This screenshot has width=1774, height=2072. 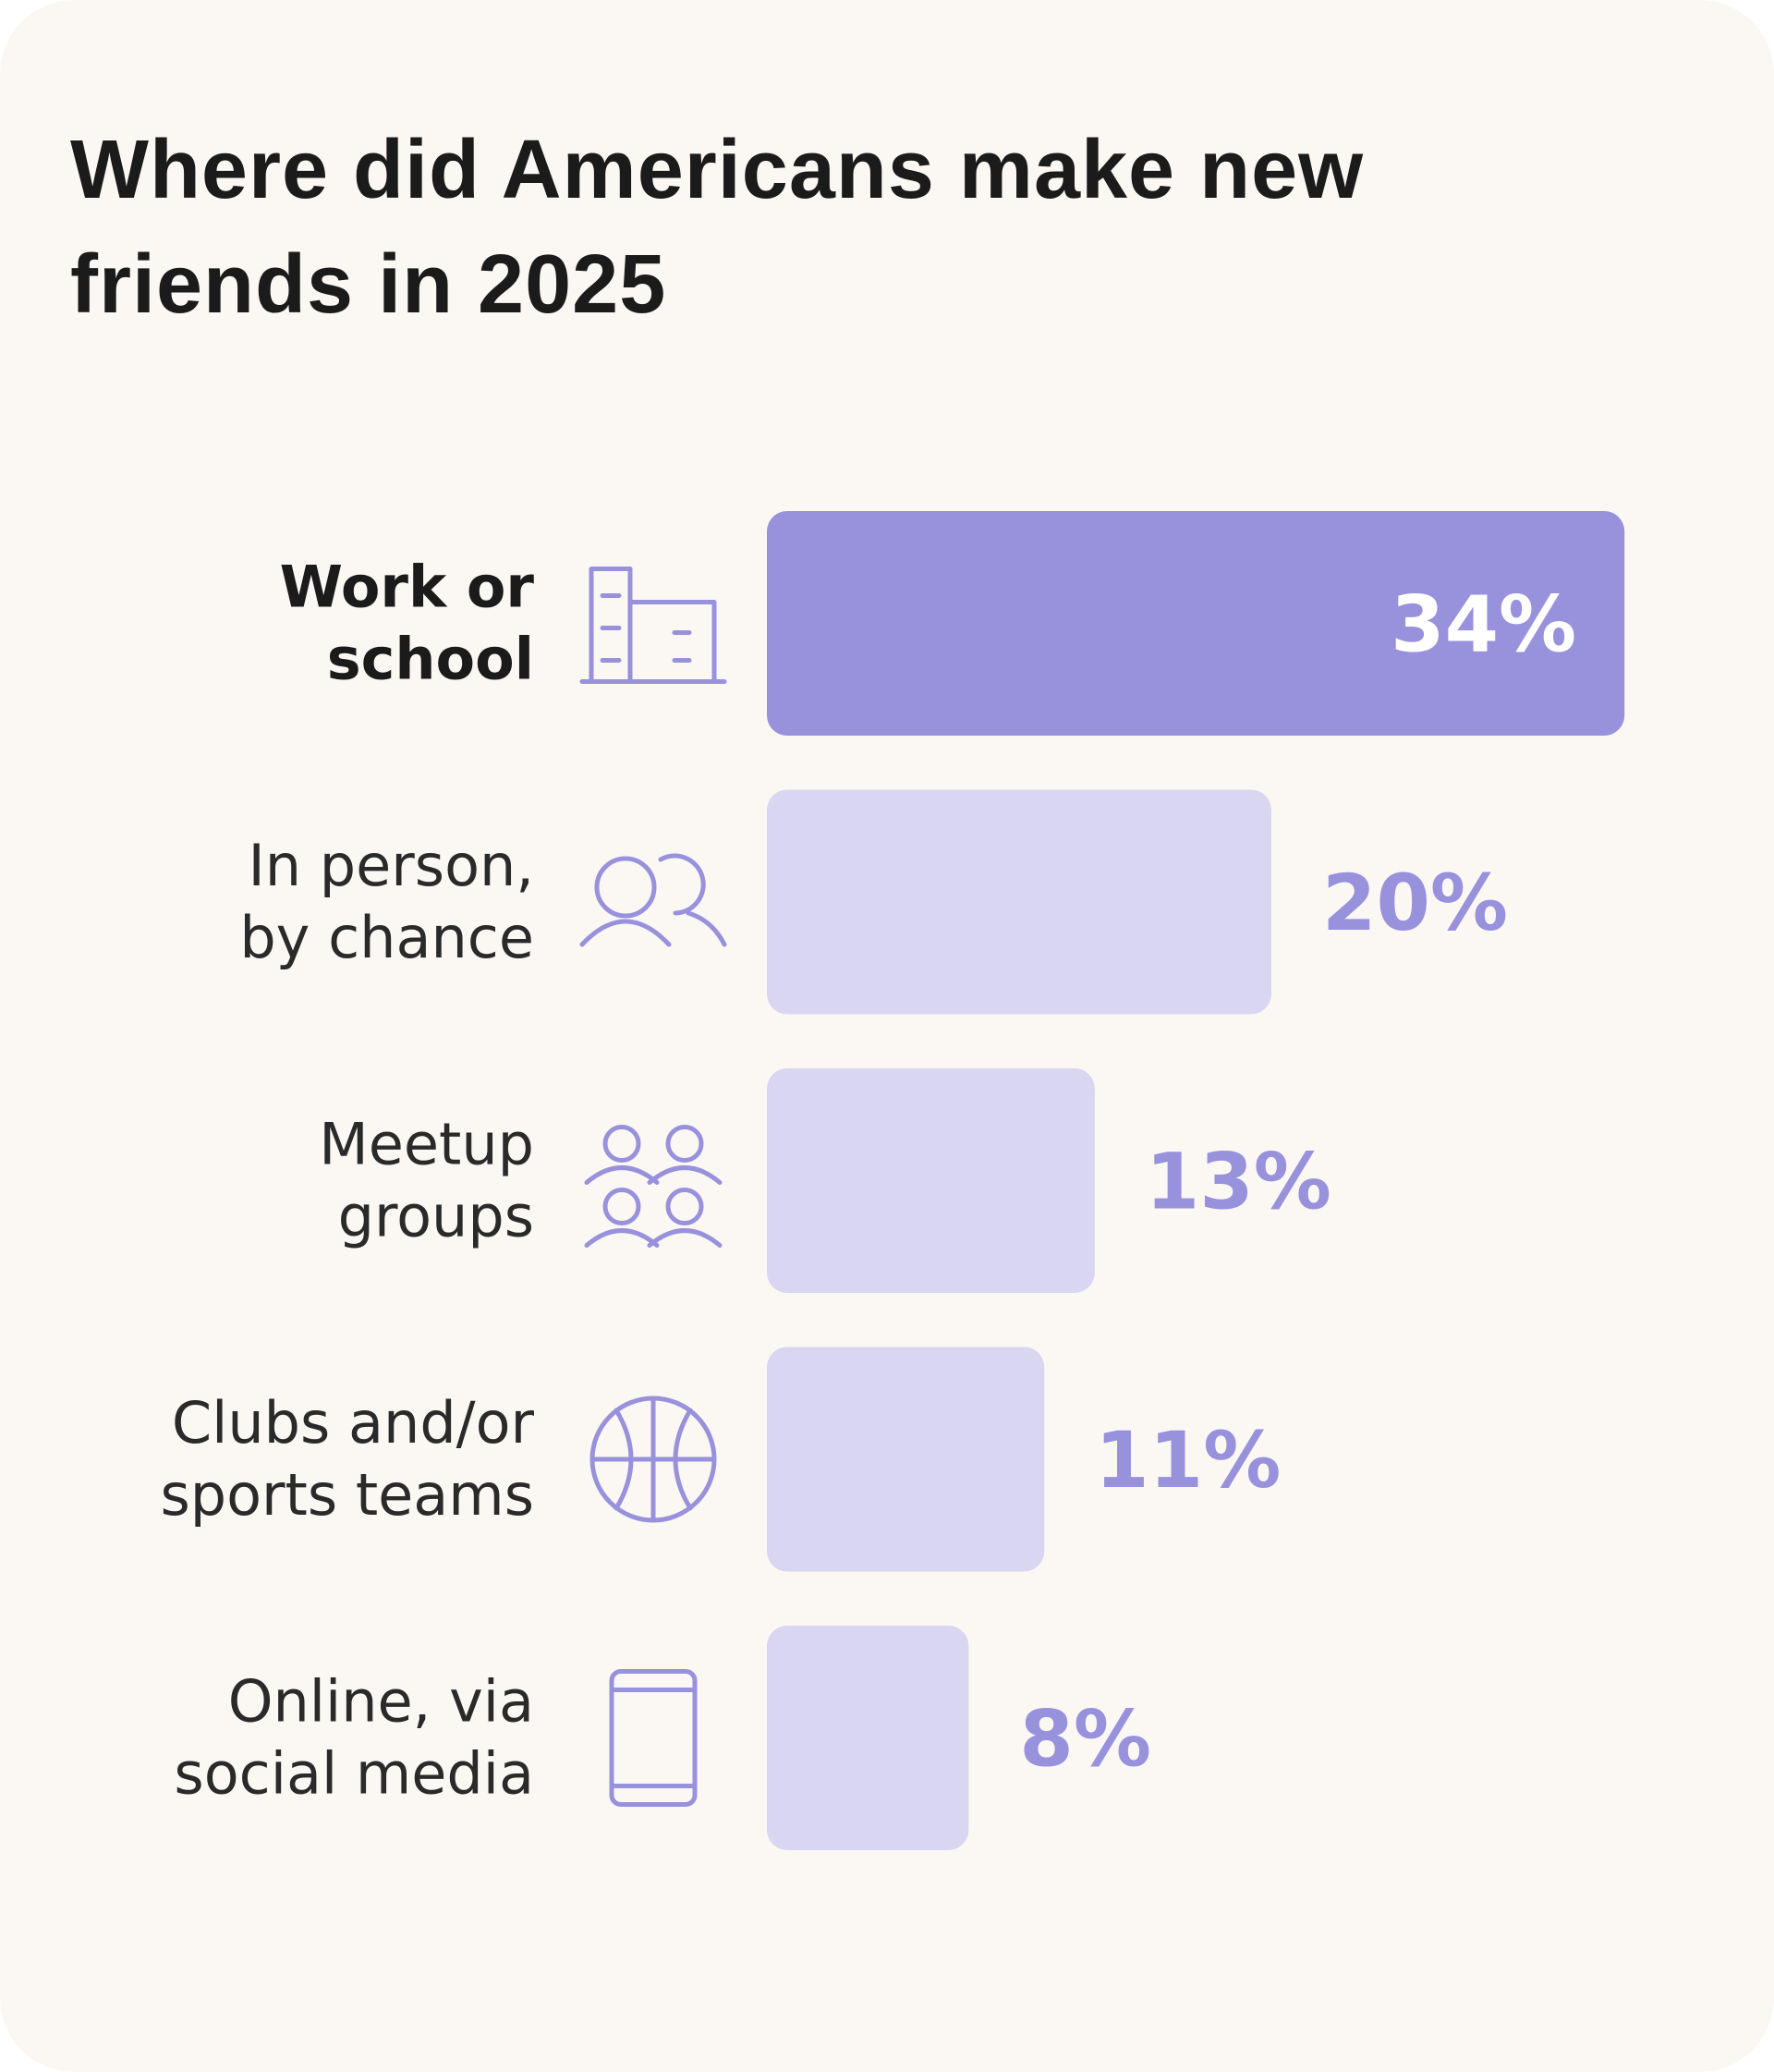 What do you see at coordinates (391, 865) in the screenshot?
I see `category-label: In person,` at bounding box center [391, 865].